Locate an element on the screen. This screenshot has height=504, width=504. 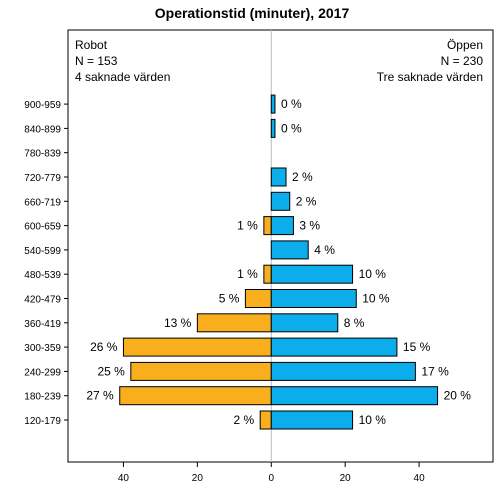
category-label: 300-359 is located at coordinates (42, 348).